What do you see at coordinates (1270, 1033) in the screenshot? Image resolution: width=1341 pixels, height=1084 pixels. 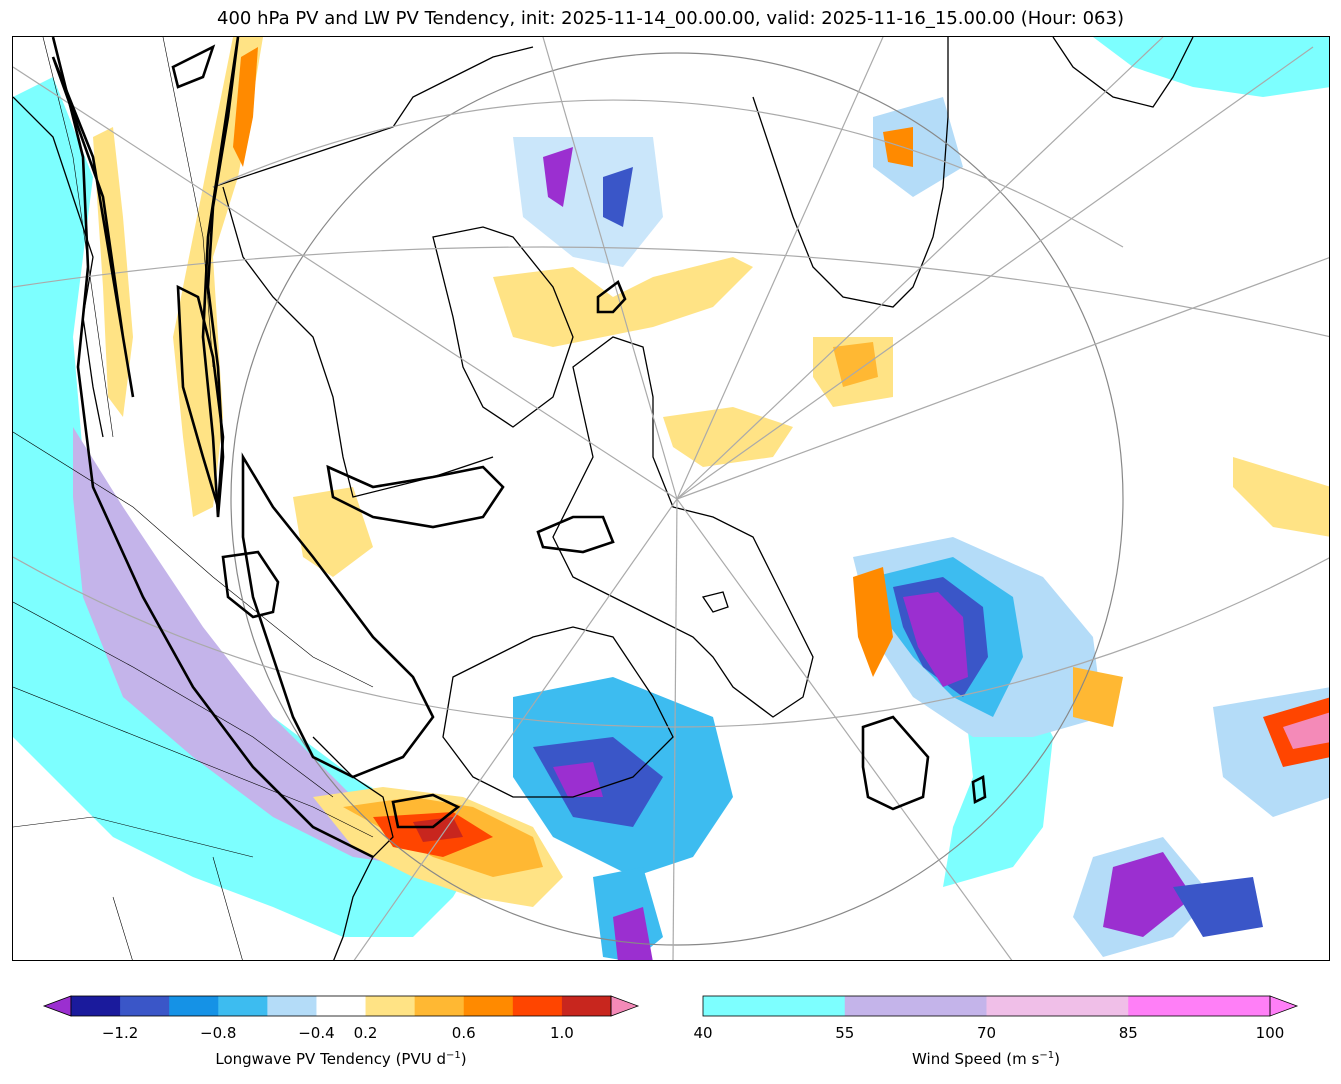 I see `wind-colorbar-tick-label: 100` at bounding box center [1270, 1033].